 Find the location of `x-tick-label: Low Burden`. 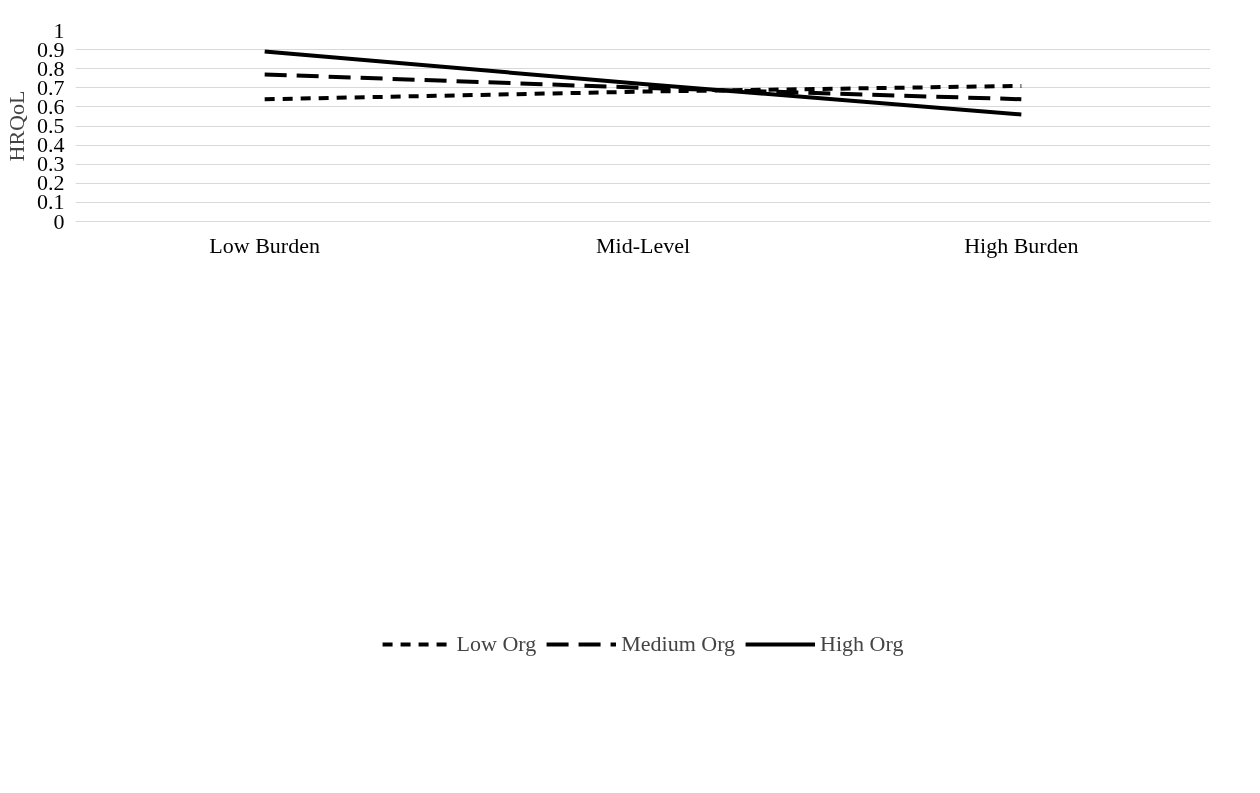

x-tick-label: Low Burden is located at coordinates (264, 245).